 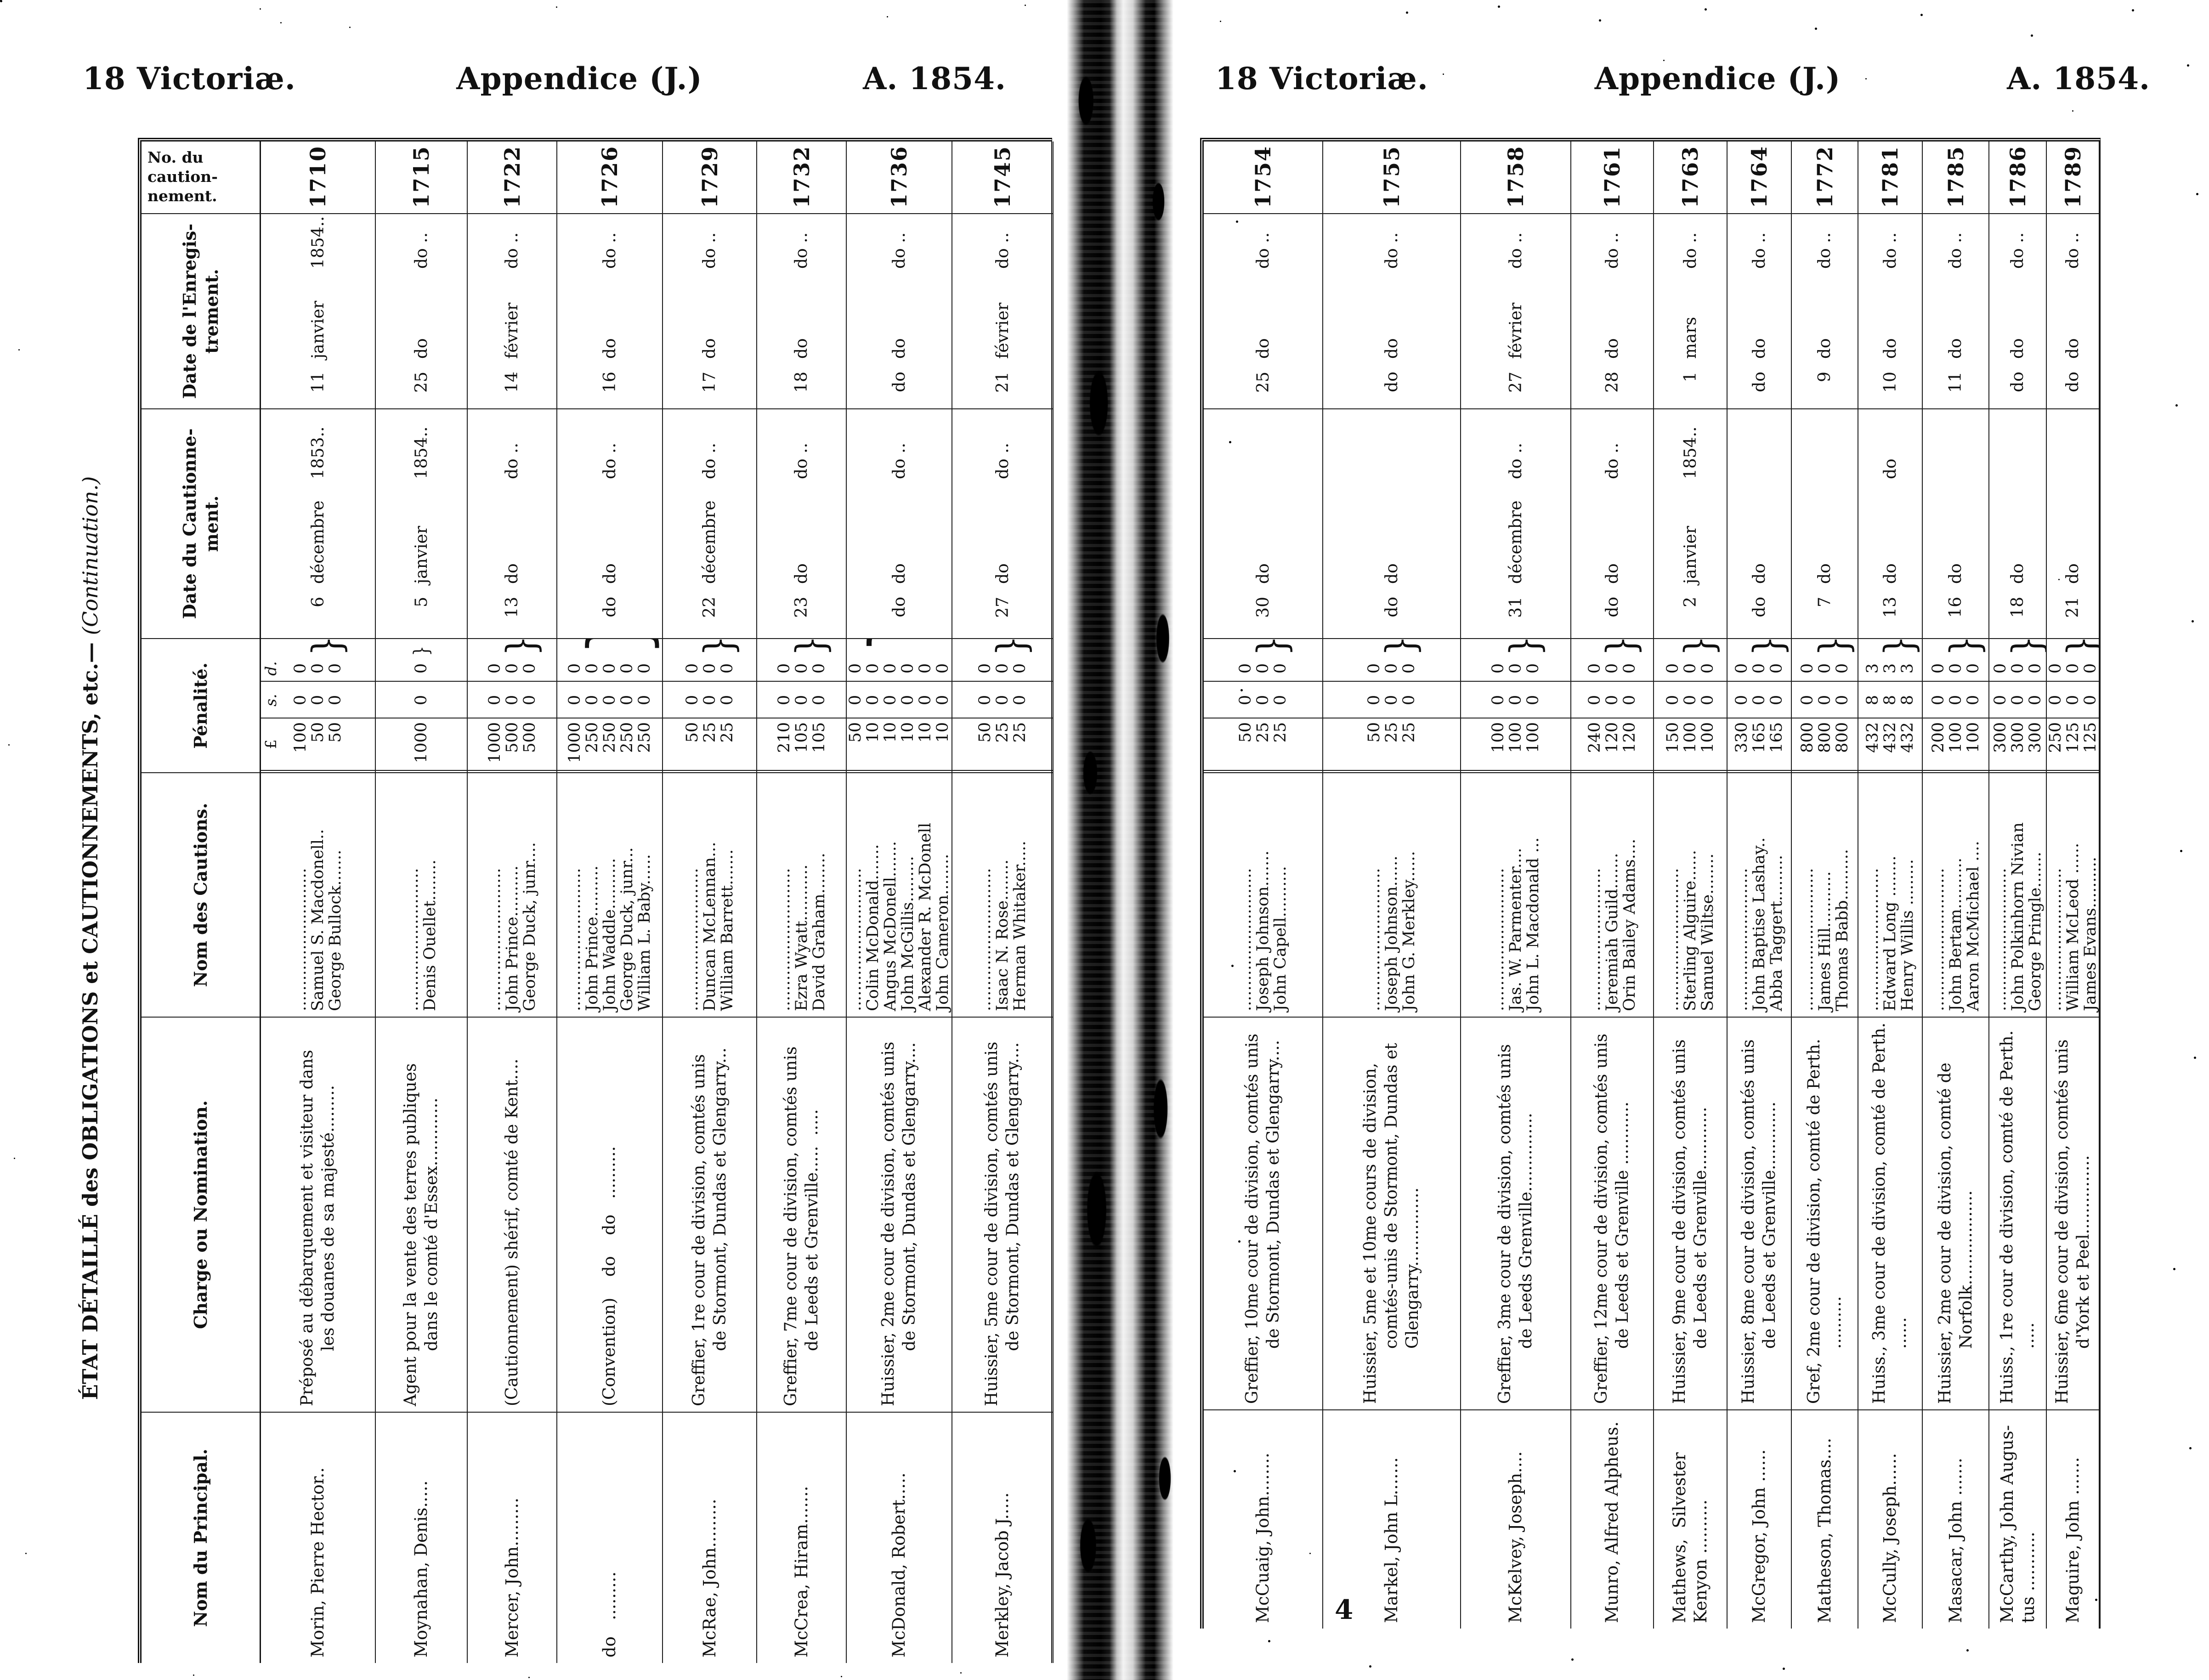 What do you see at coordinates (1533, 704) in the screenshot?
I see `penalty-line: 100 0 0` at bounding box center [1533, 704].